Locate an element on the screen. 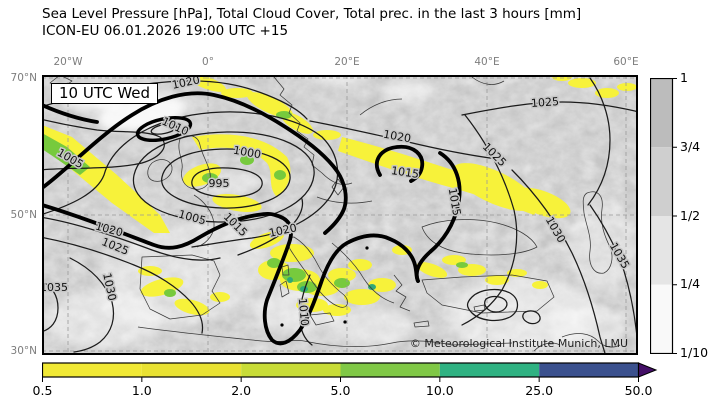 The image size is (716, 409). isobar-label: 1035 is located at coordinates (55, 287).